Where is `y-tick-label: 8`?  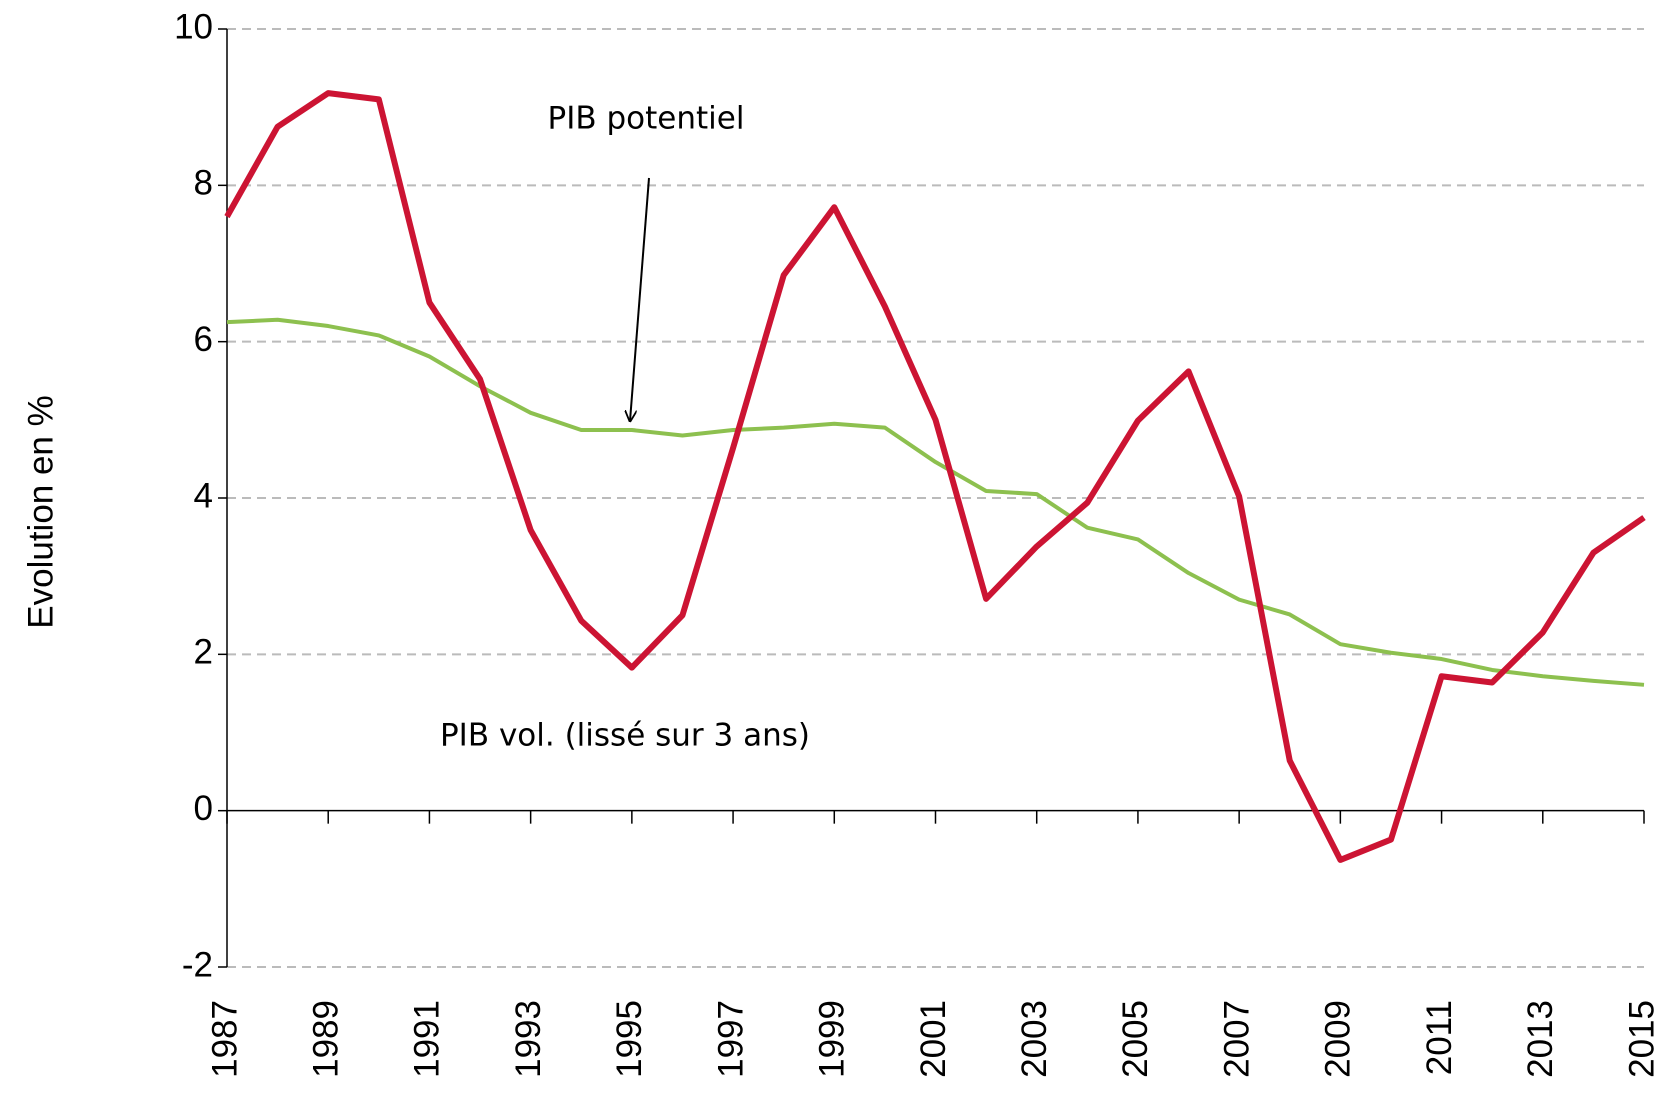 y-tick-label: 8 is located at coordinates (203, 183).